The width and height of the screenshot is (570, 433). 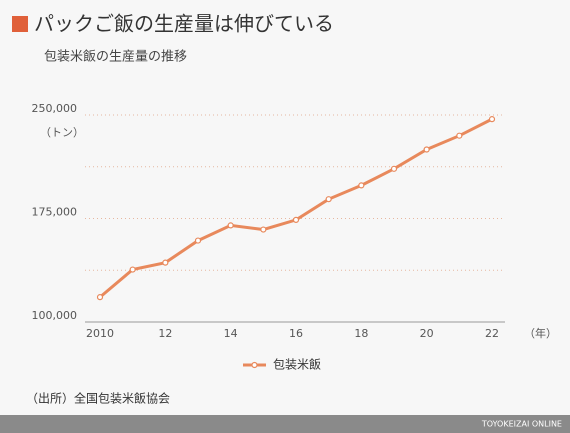 I want to click on x-tick-label: 14, so click(x=231, y=333).